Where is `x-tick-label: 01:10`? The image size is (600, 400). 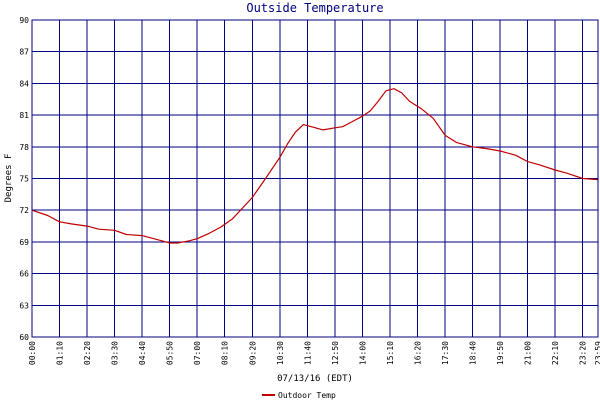
x-tick-label: 01:10 is located at coordinates (60, 353).